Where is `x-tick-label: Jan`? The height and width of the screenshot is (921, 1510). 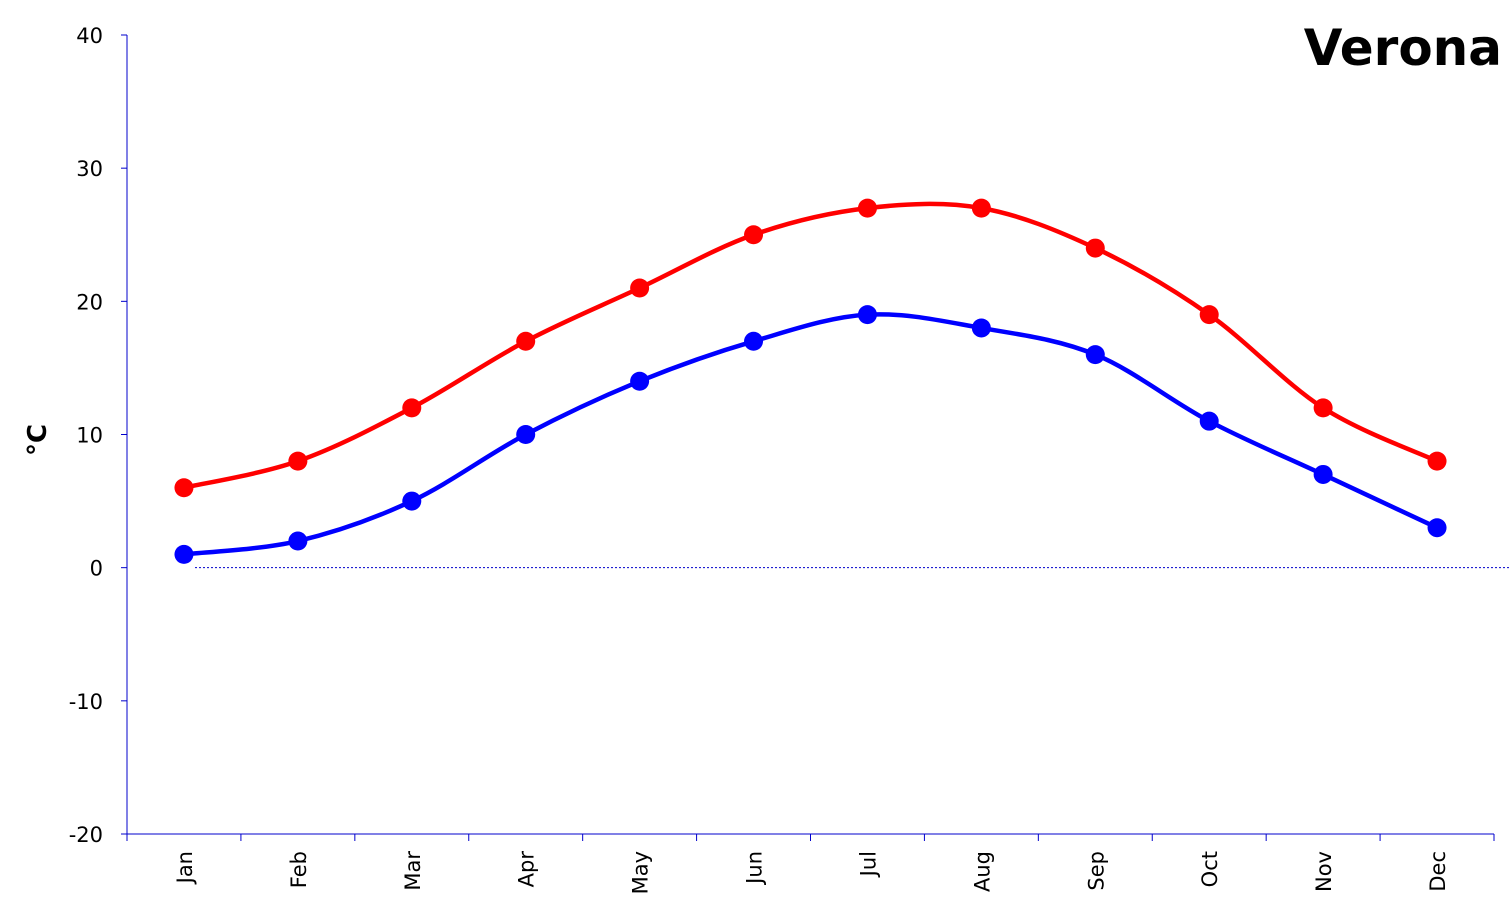
x-tick-label: Jan is located at coordinates (185, 868).